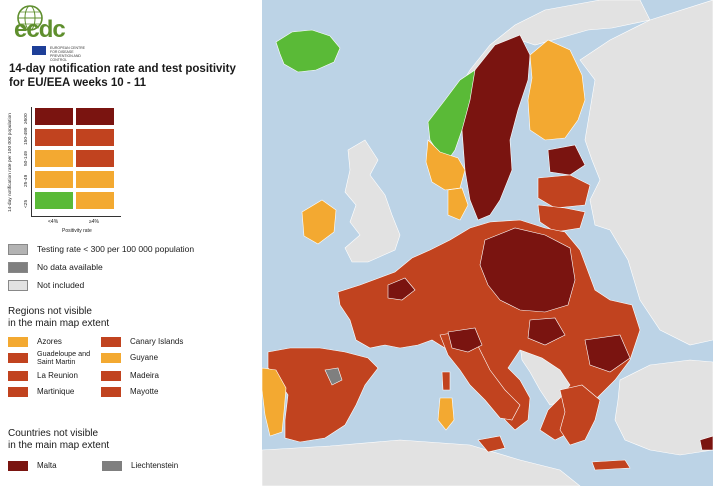 The image size is (713, 486). What do you see at coordinates (32, 465) in the screenshot?
I see `region-item: Malta` at bounding box center [32, 465].